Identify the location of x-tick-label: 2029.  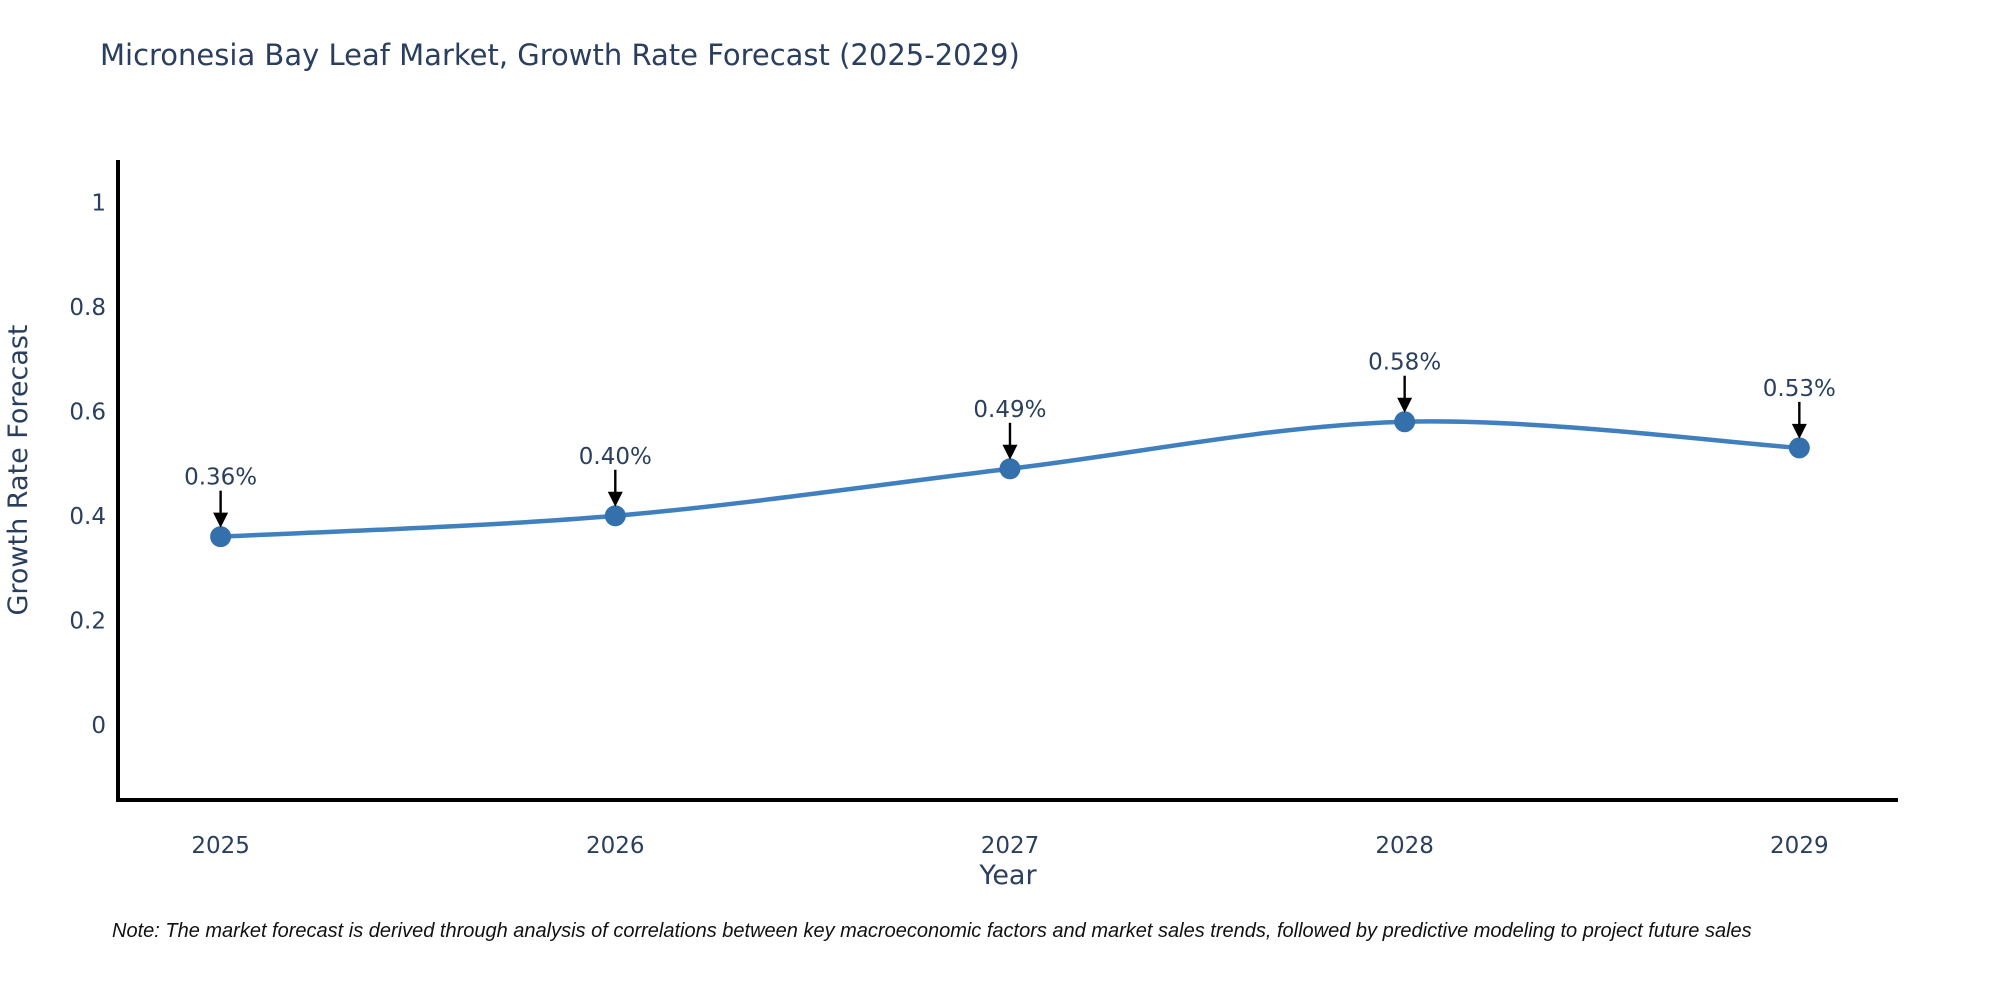
(1799, 846).